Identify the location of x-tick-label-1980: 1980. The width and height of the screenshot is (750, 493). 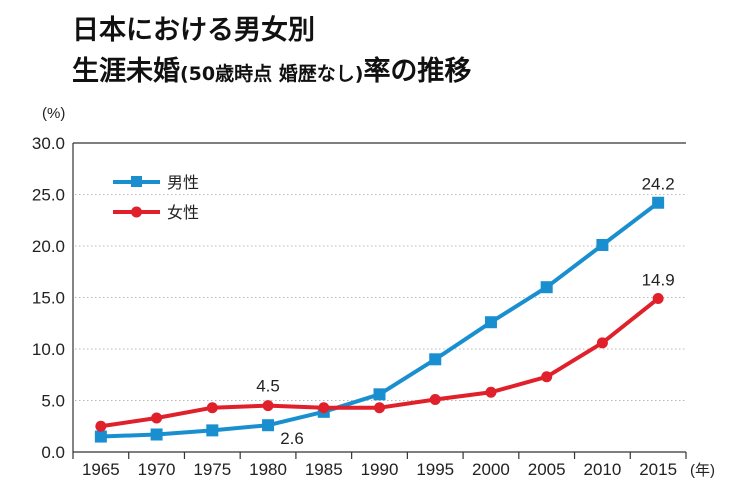
(268, 469).